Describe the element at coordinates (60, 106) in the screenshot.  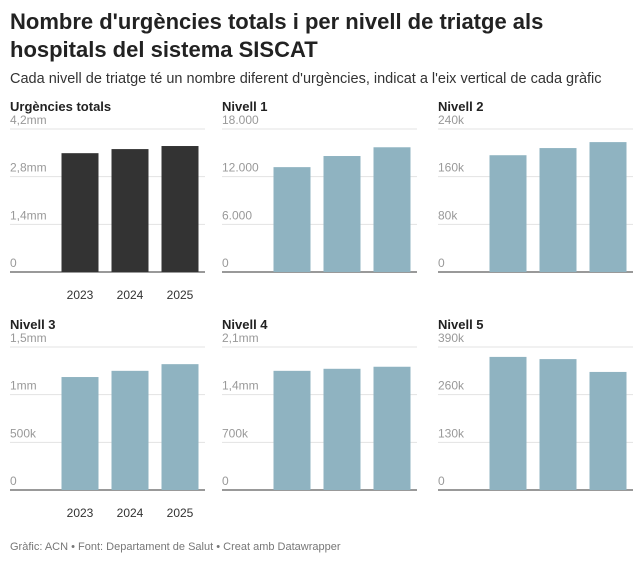
I see `panel-title: Urgències totals` at that location.